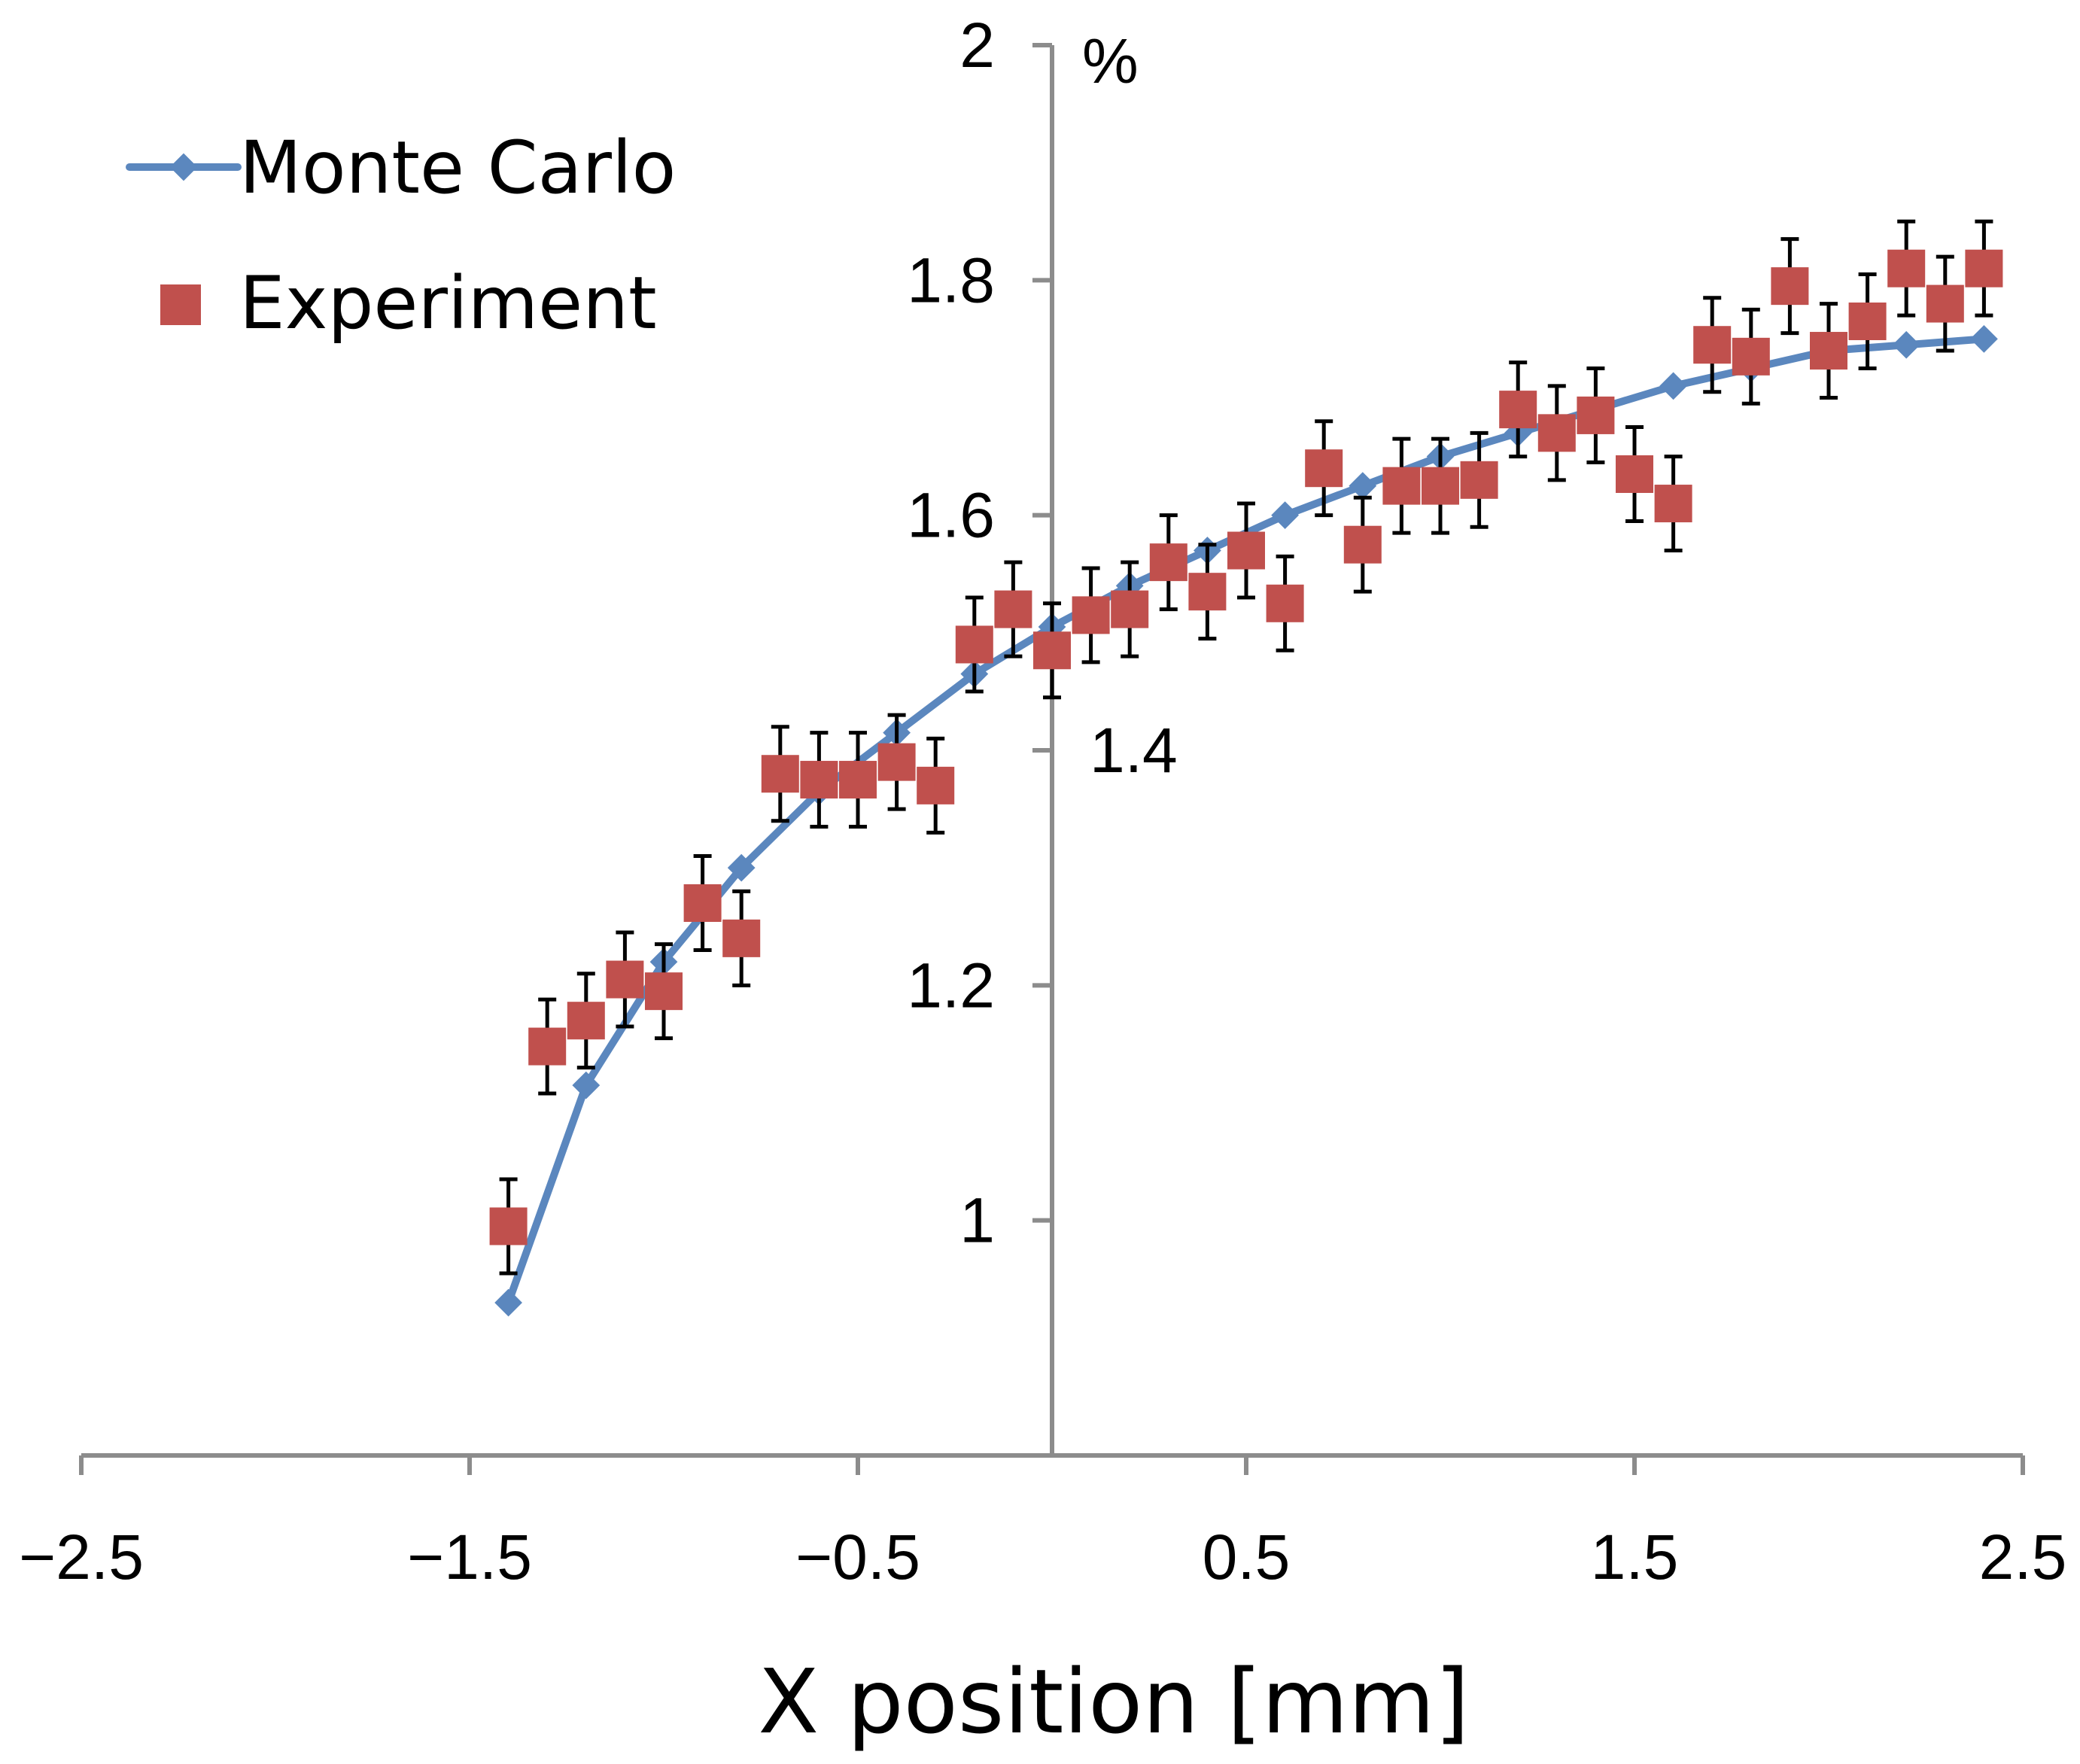 Image resolution: width=2080 pixels, height=1764 pixels. Describe the element at coordinates (977, 1220) in the screenshot. I see `y-tick-label: 1` at that location.